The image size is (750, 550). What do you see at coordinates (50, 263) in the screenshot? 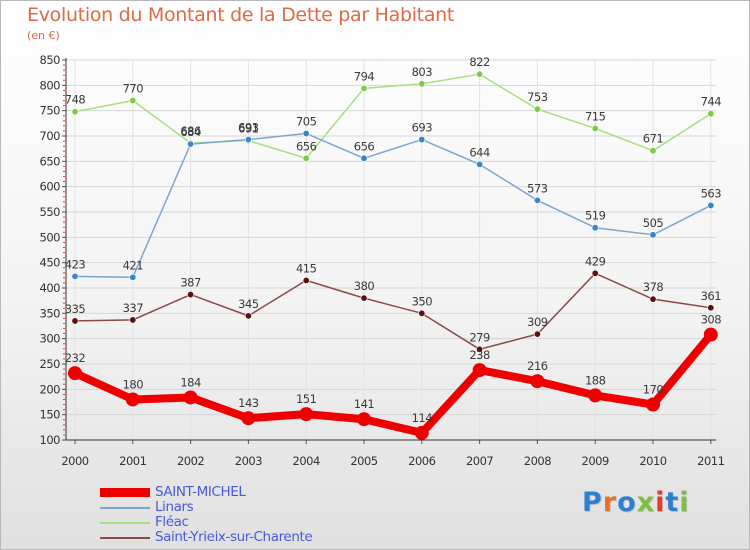
I see `y-tick-label: 450` at bounding box center [50, 263].